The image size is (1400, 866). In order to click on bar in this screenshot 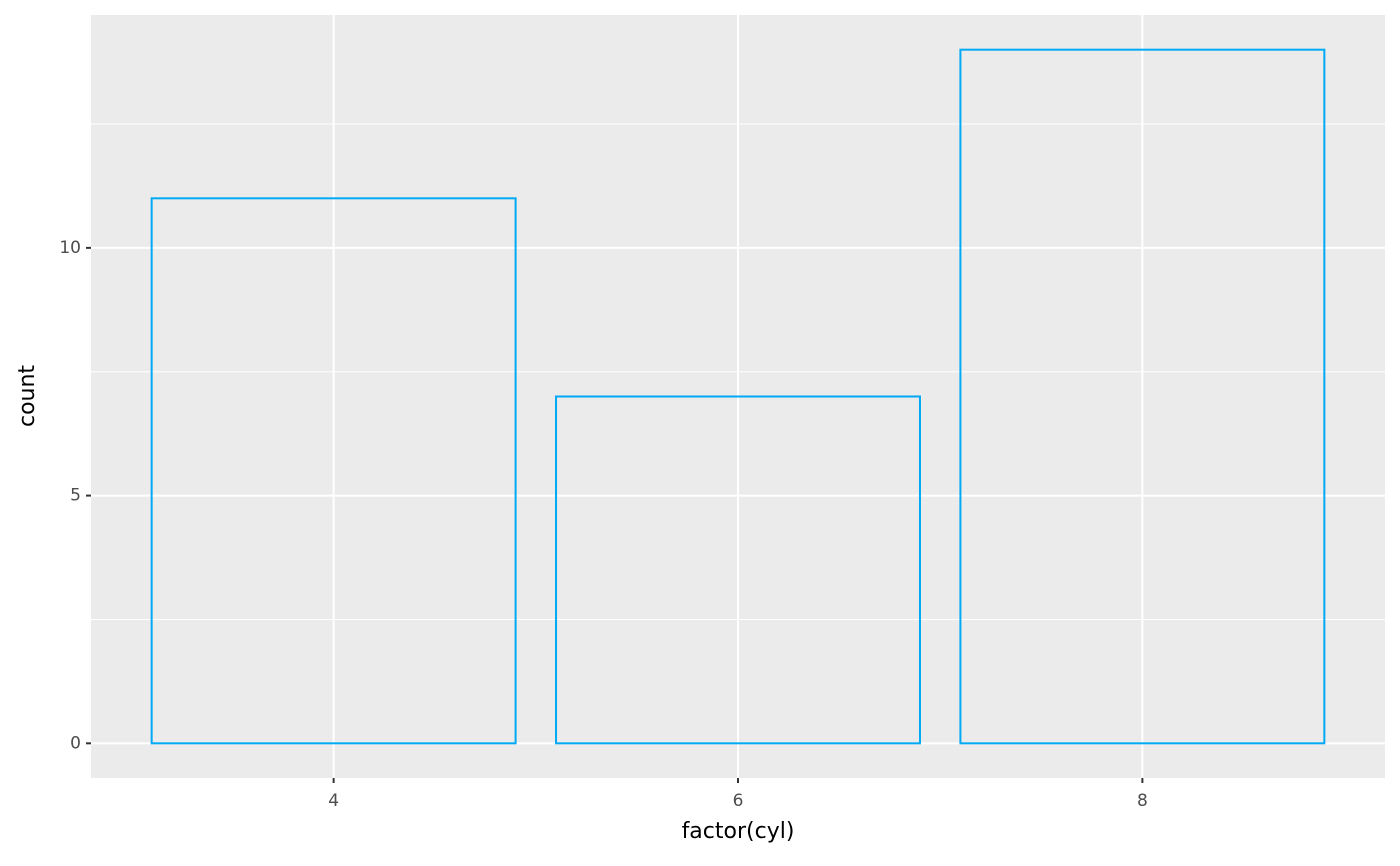, I will do `click(738, 570)`.